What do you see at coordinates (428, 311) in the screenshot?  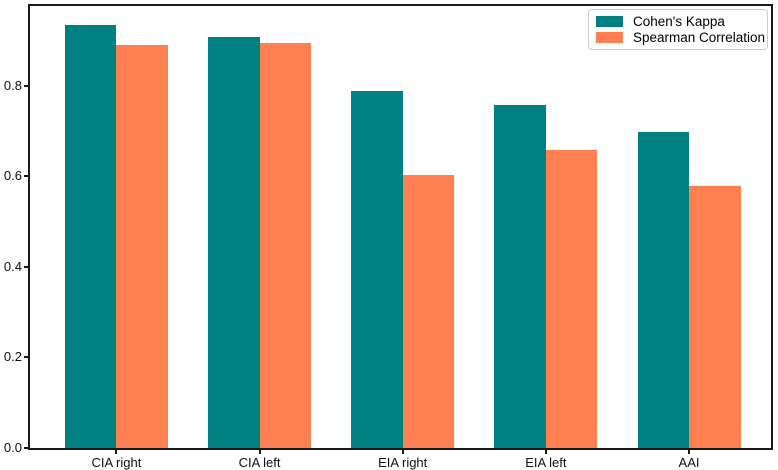 I see `bar-spearman-correlation-eia-right` at bounding box center [428, 311].